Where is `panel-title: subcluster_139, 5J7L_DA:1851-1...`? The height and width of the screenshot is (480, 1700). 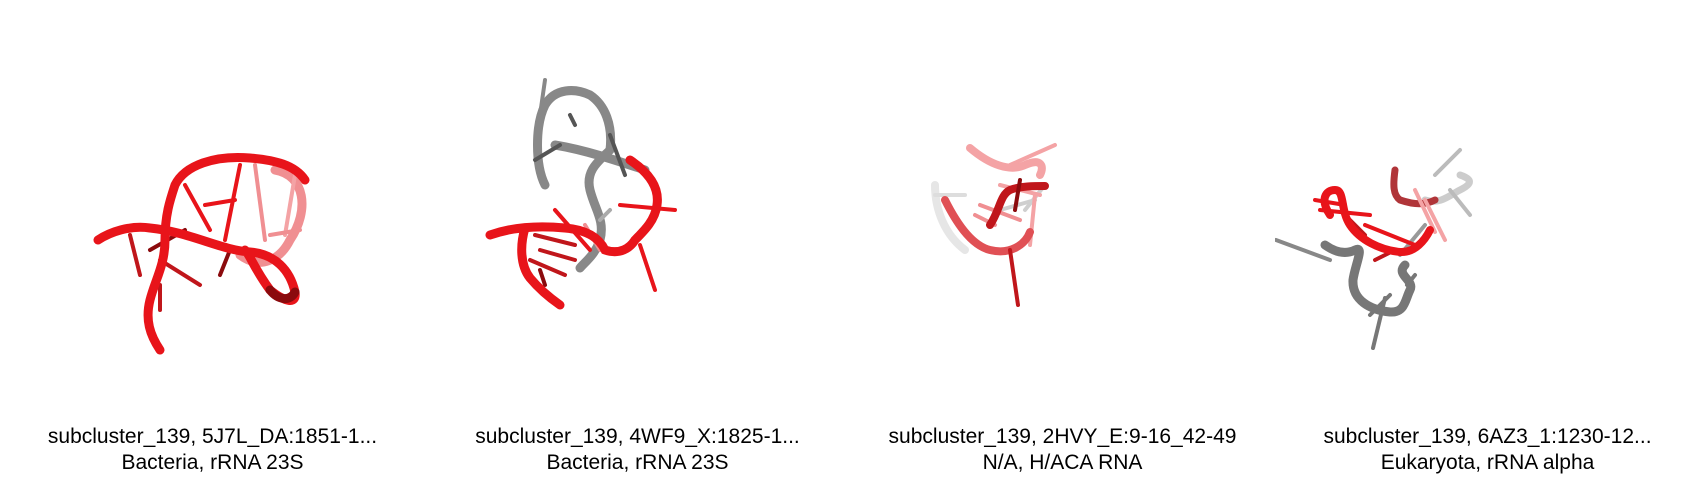
panel-title: subcluster_139, 5J7L_DA:1851-1... is located at coordinates (212, 436).